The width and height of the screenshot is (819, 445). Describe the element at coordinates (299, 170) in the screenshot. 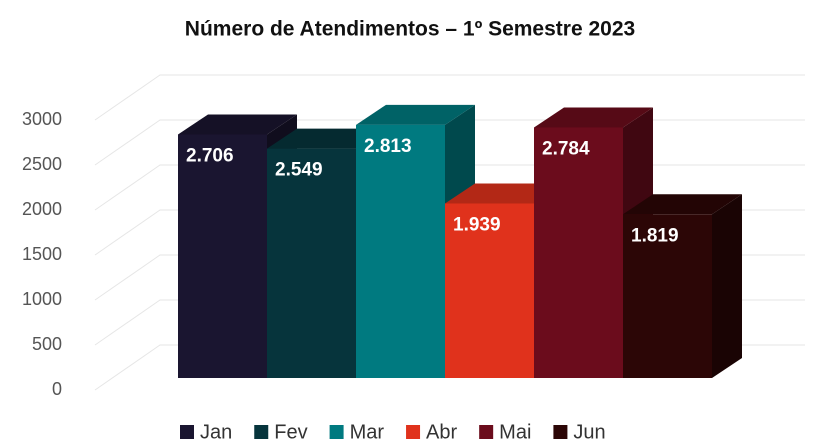

I see `data-label: 2.549` at that location.